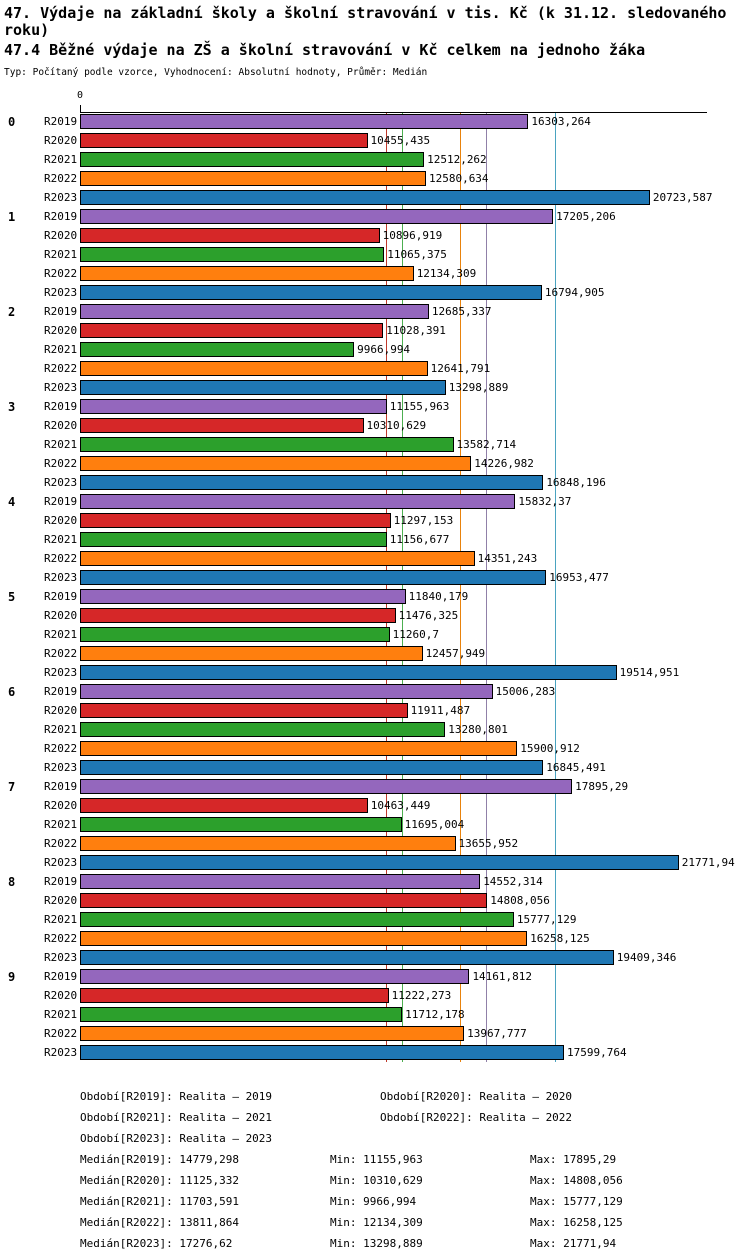 This screenshot has height=1254, width=750. Describe the element at coordinates (159, 1222) in the screenshot. I see `median-stat-R2022: Medián[R2022]: 13811,864` at that location.